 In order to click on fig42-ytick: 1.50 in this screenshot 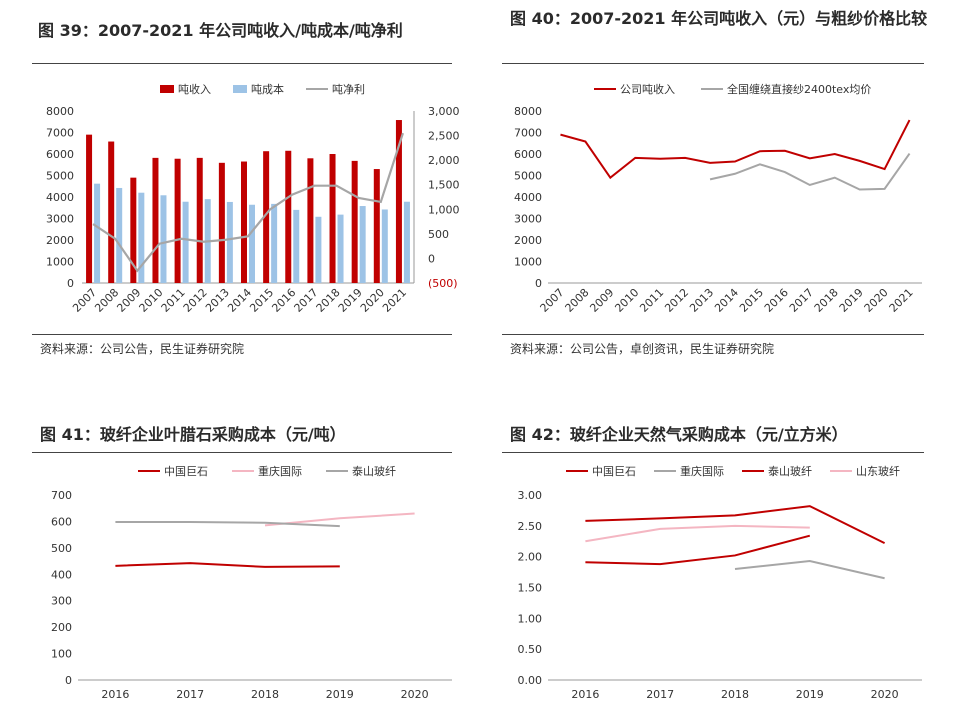, I will do `click(530, 588)`.